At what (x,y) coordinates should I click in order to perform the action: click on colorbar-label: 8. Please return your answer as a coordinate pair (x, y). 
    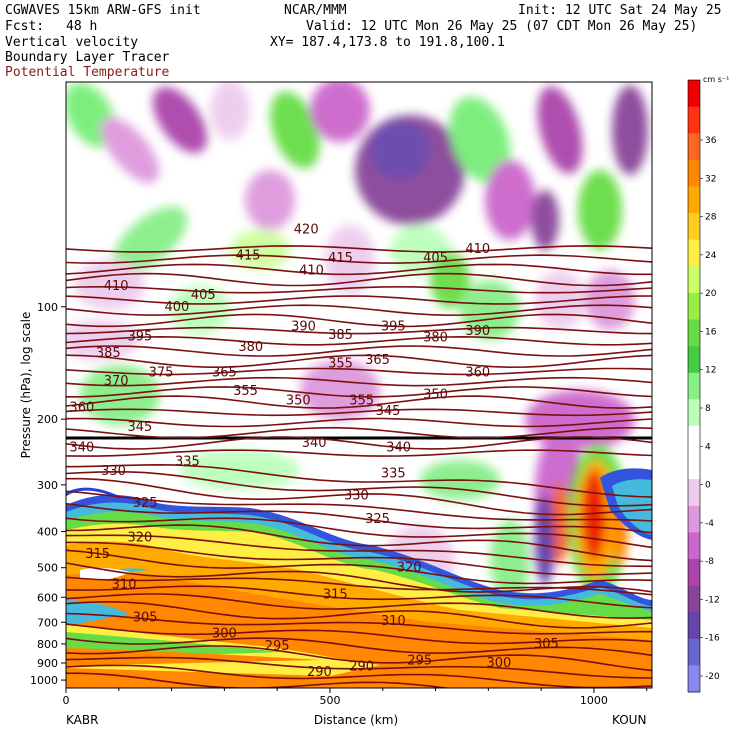
    Looking at the image, I should click on (708, 409).